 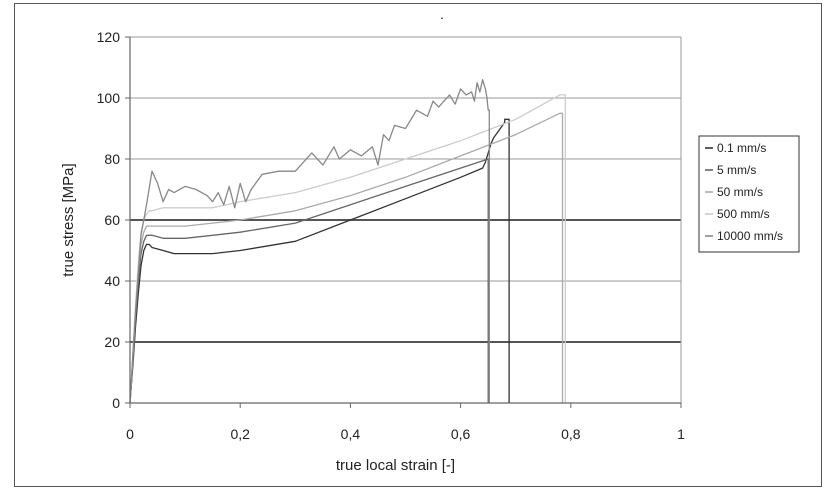 I want to click on x-tick-label: 0,8, so click(x=571, y=434).